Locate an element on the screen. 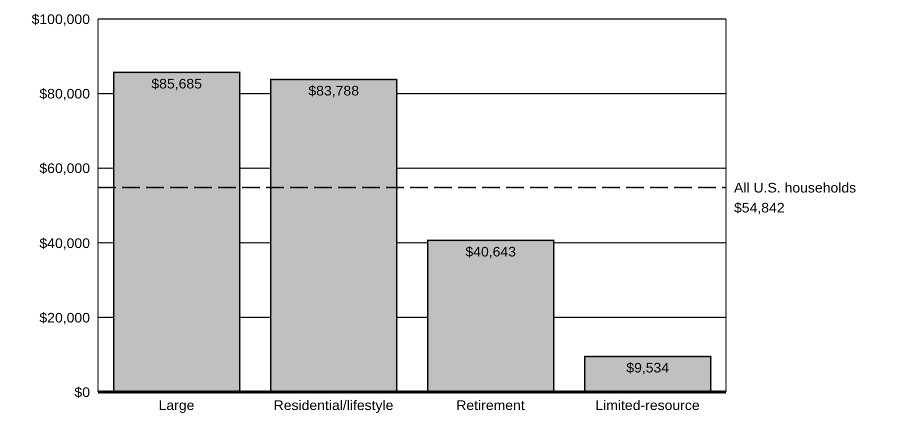 The width and height of the screenshot is (905, 430). y-tick-label: $20,000 is located at coordinates (64, 317).